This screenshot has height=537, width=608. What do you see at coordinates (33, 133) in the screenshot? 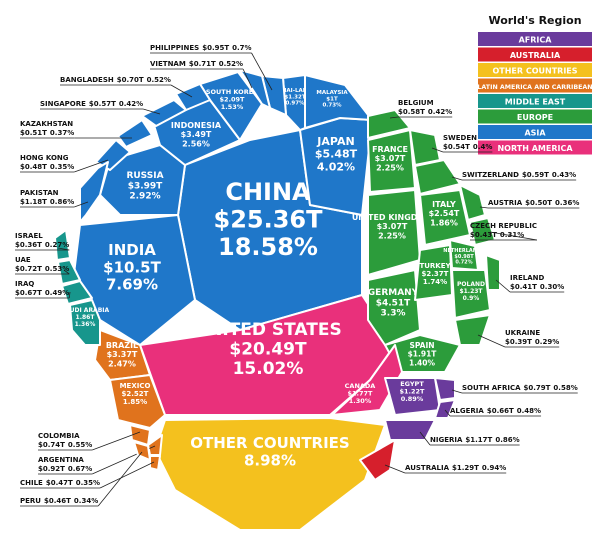
I see `cell-value-label: $0.51T` at bounding box center [33, 133].